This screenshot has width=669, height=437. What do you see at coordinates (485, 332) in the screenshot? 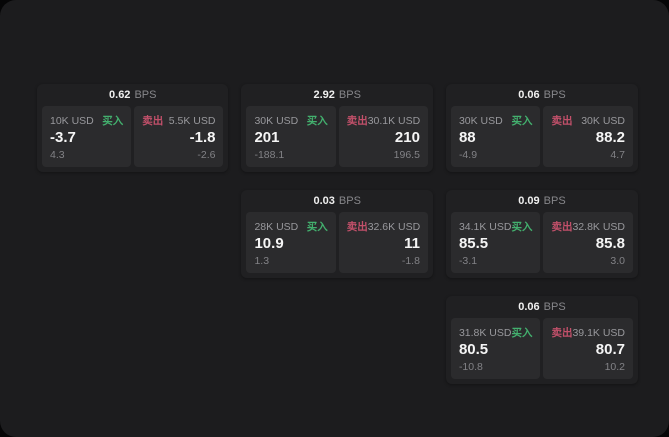
I see `buy-amount: 31.8K USD` at bounding box center [485, 332].